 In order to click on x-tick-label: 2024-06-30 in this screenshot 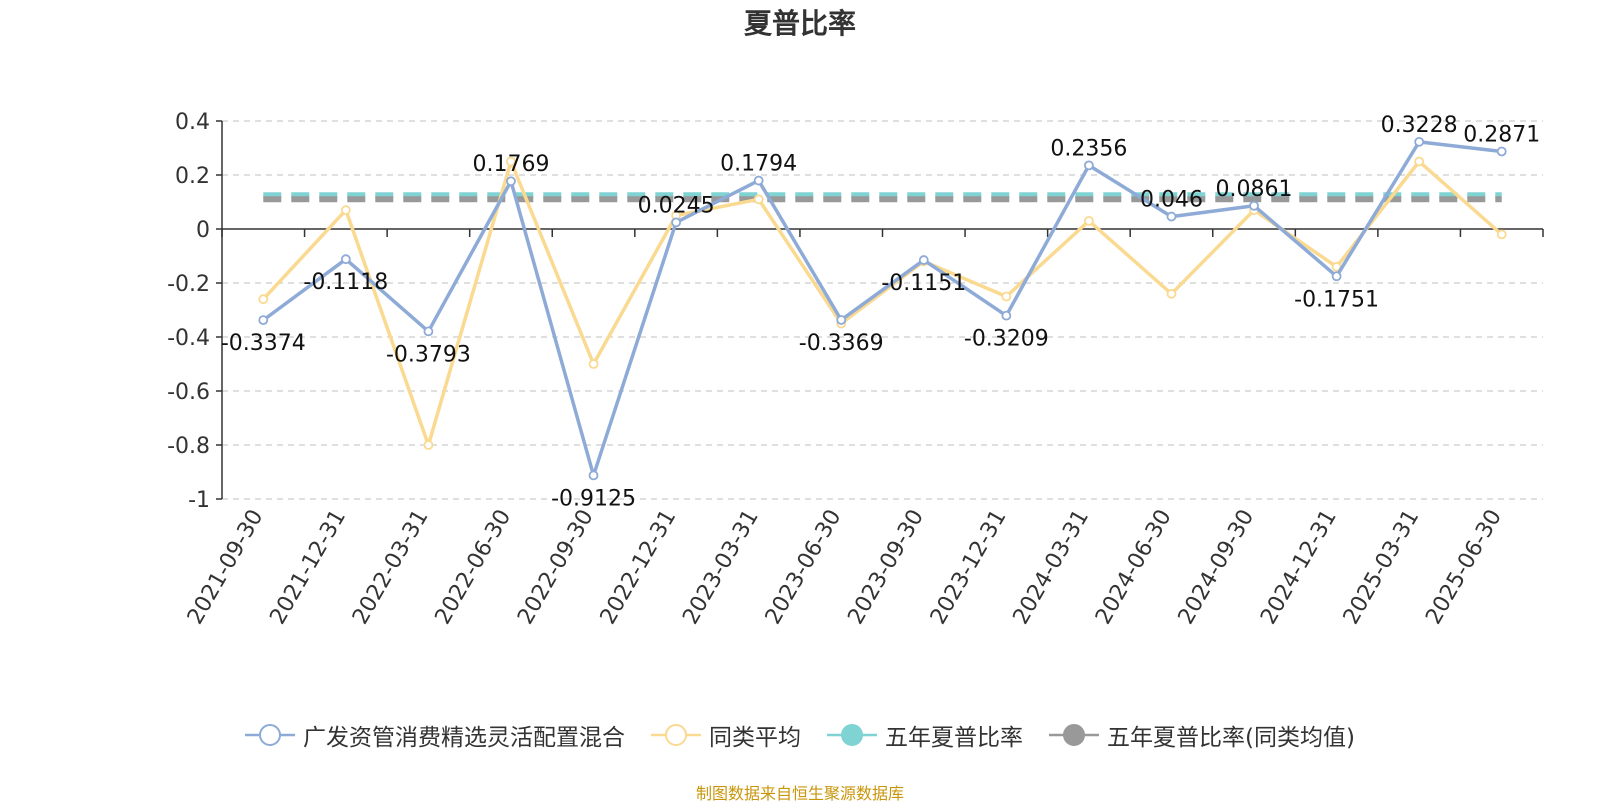, I will do `click(1134, 567)`.